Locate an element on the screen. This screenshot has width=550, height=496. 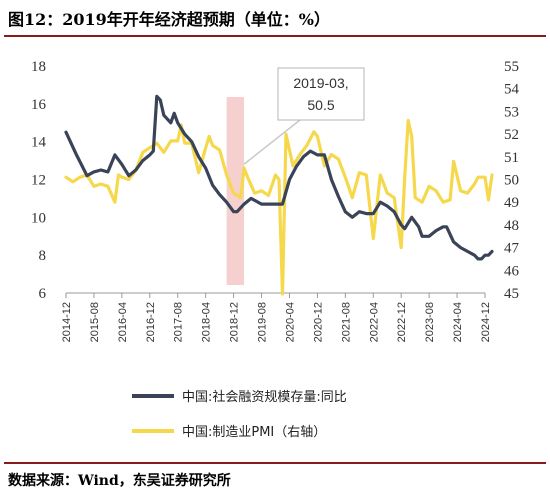
y-left-tick-label: 14 is located at coordinates (39, 143).